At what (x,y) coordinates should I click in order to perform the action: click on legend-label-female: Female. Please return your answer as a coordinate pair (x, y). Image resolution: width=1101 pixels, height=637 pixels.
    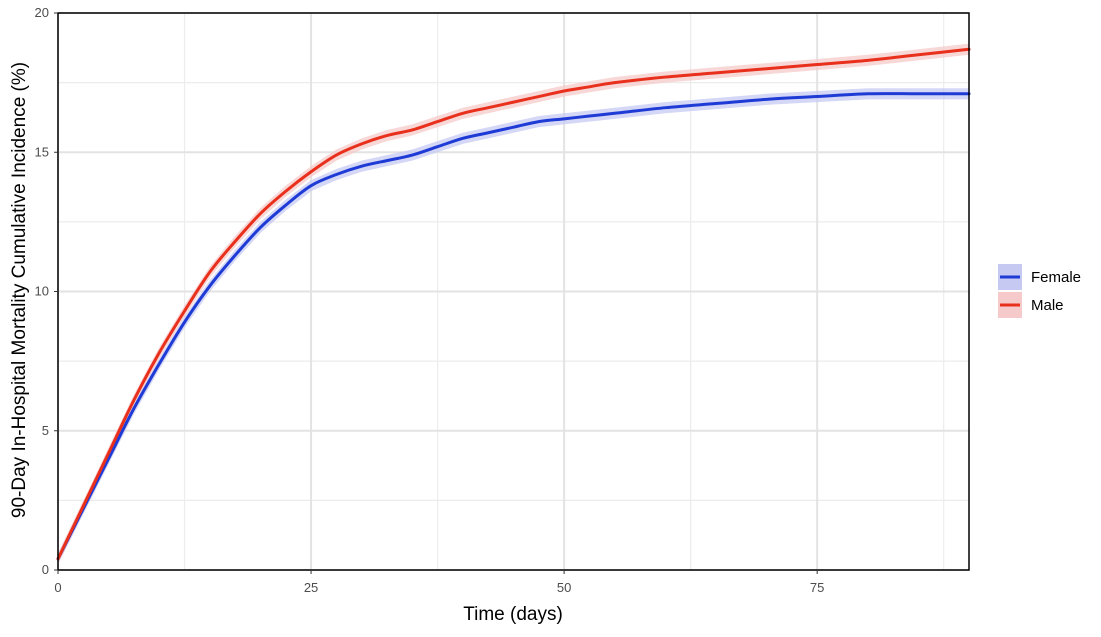
    Looking at the image, I should click on (1056, 277).